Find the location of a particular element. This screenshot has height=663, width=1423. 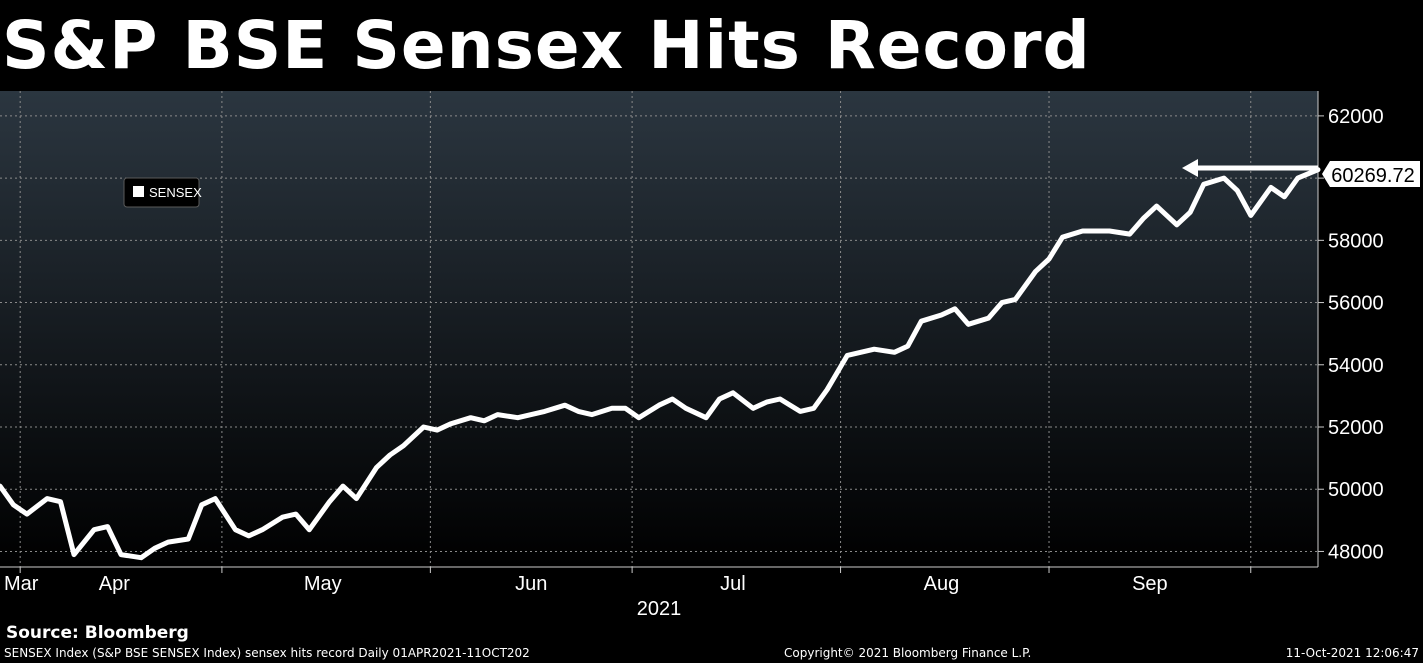

last-value-badge: 60269.72 is located at coordinates (1371, 174).